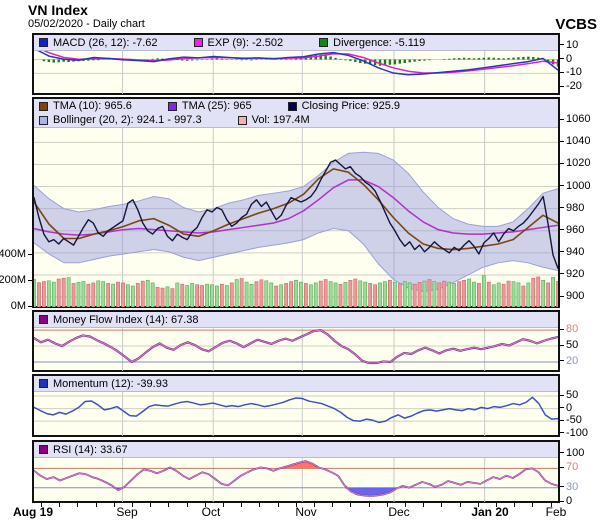 This screenshot has height=523, width=603. Describe the element at coordinates (569, 329) in the screenshot. I see `mfi-axis-label-80: 80` at that location.